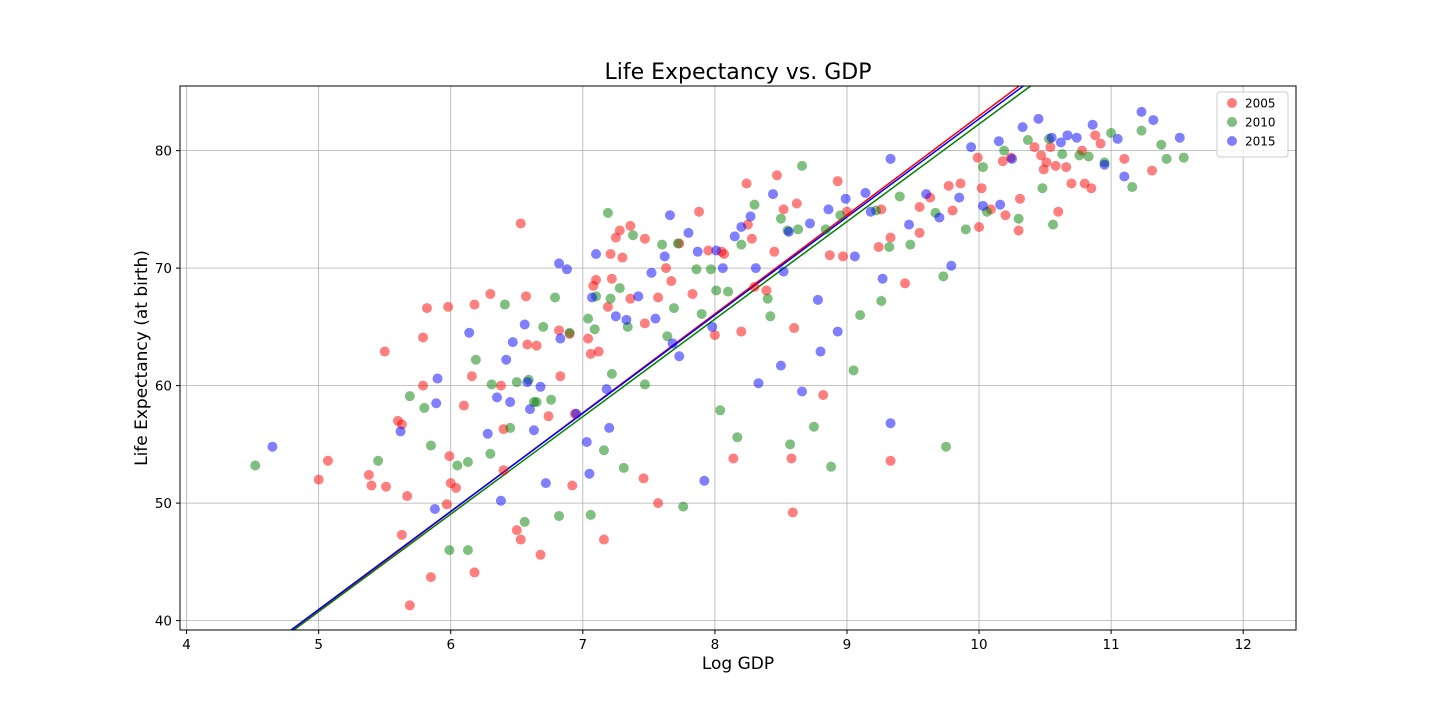 This screenshot has width=1440, height=720. I want to click on legend: 2005 2010 2015, so click(1252, 124).